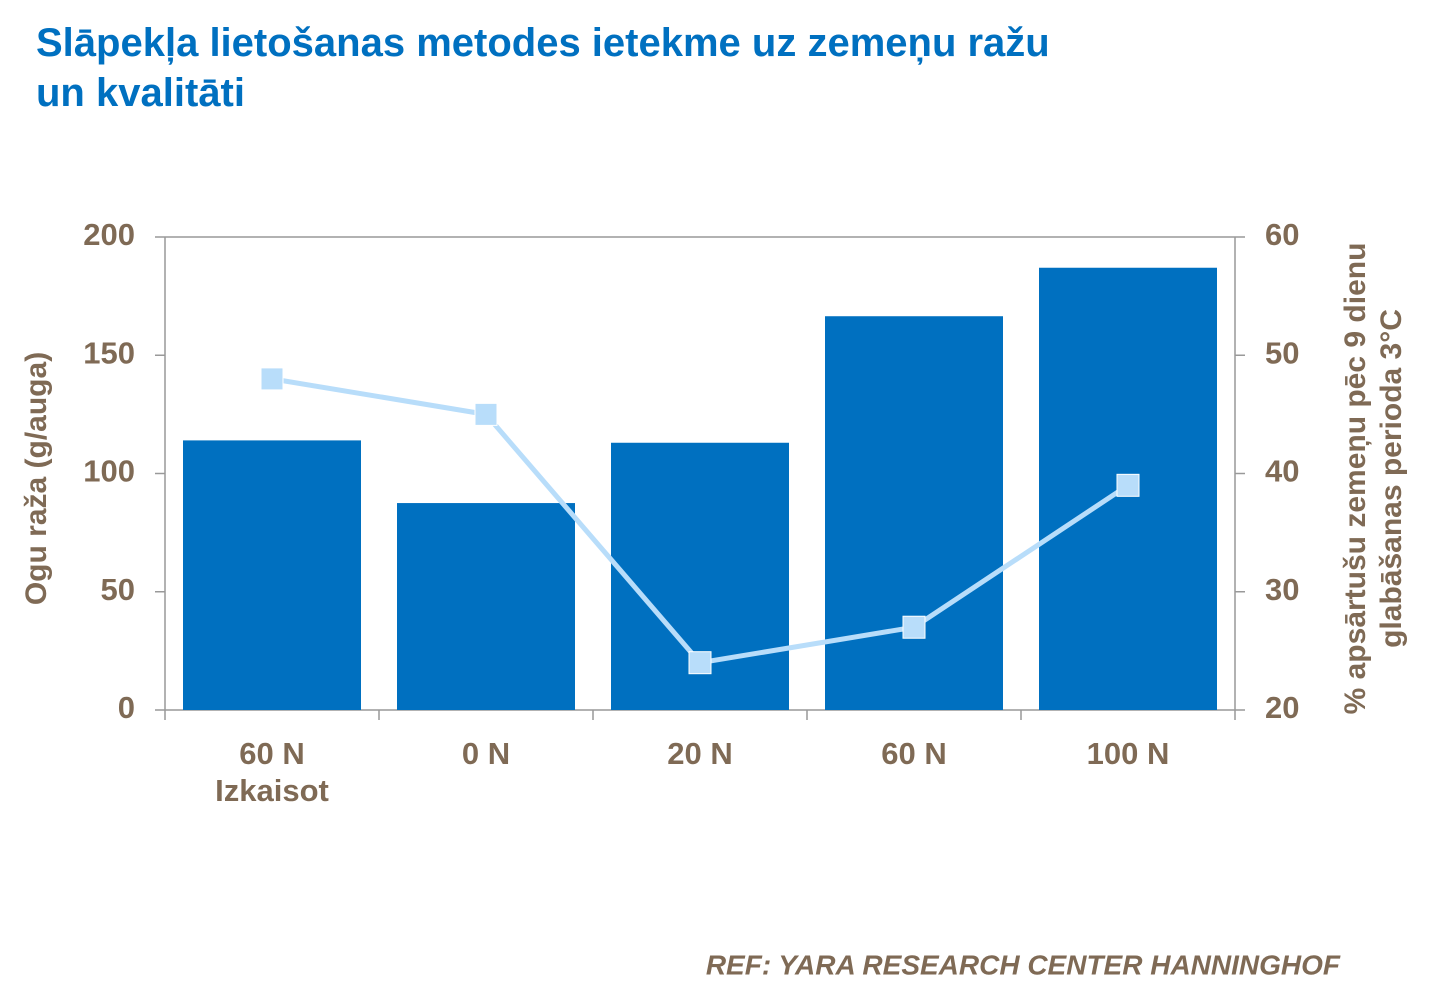 The width and height of the screenshot is (1444, 1006). Describe the element at coordinates (486, 753) in the screenshot. I see `x-tick-label: 0 N` at that location.